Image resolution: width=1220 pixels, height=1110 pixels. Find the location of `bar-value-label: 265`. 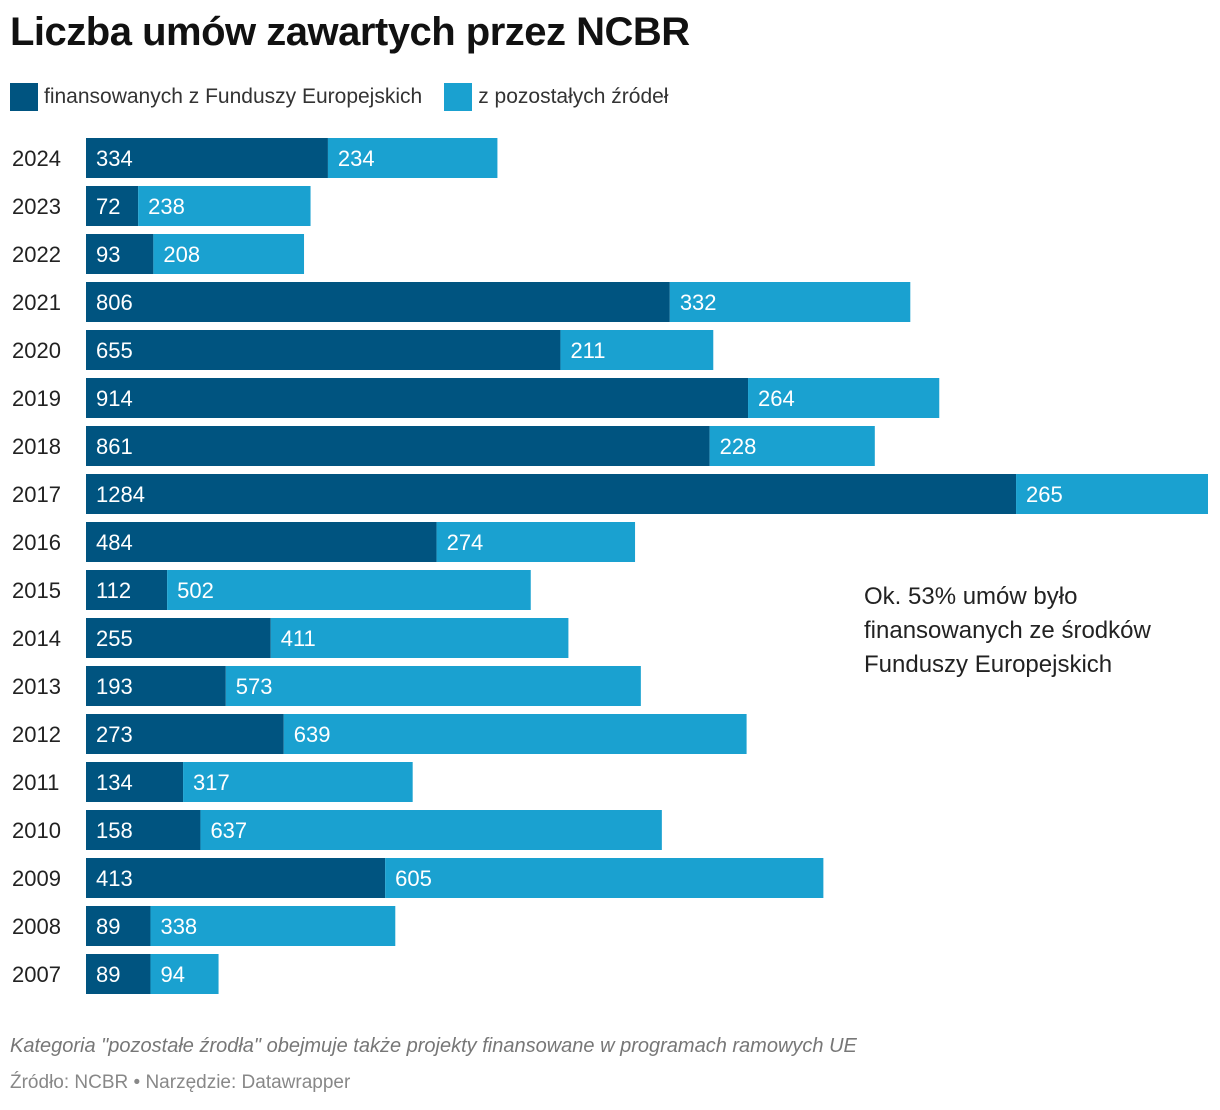

bar-value-label: 265 is located at coordinates (1044, 494).